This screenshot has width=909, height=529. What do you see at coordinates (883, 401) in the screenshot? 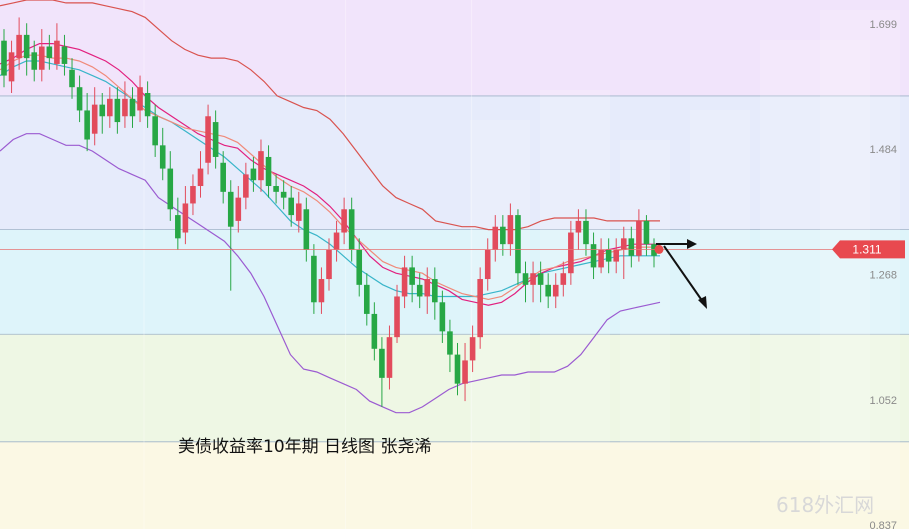
I see `y-tick-label-3: 1.052` at bounding box center [883, 401].